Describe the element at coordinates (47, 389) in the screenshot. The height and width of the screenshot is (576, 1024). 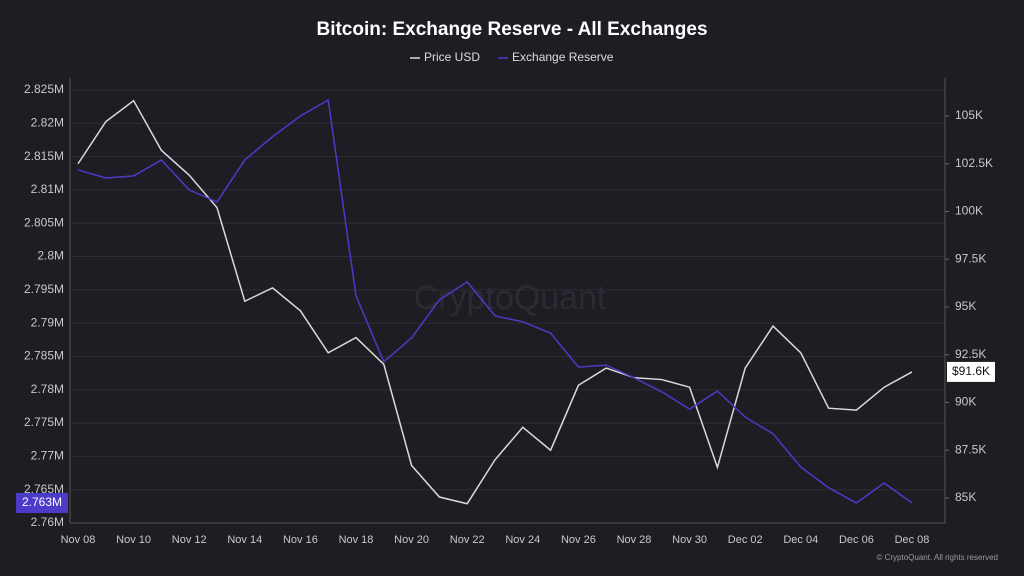
I see `y-tick-label: 2.78M` at that location.